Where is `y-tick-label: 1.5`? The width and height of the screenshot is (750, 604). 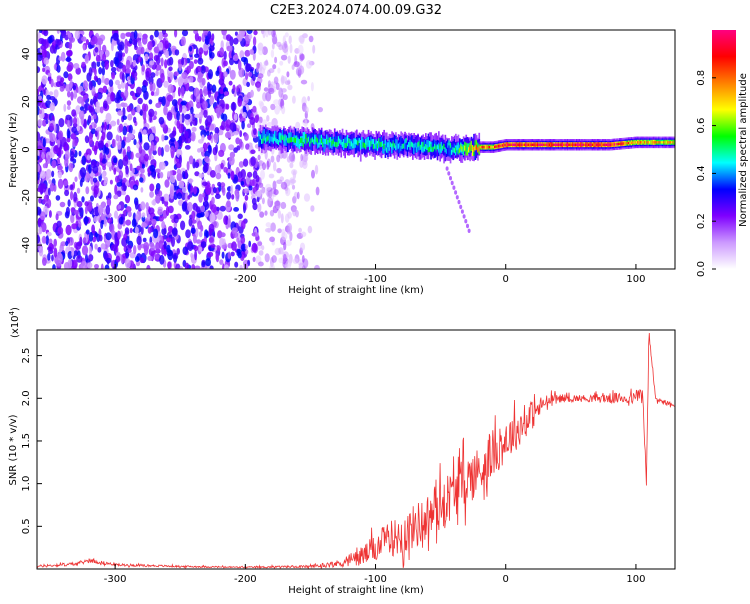
y-tick-label: 1.5 is located at coordinates (26, 441).